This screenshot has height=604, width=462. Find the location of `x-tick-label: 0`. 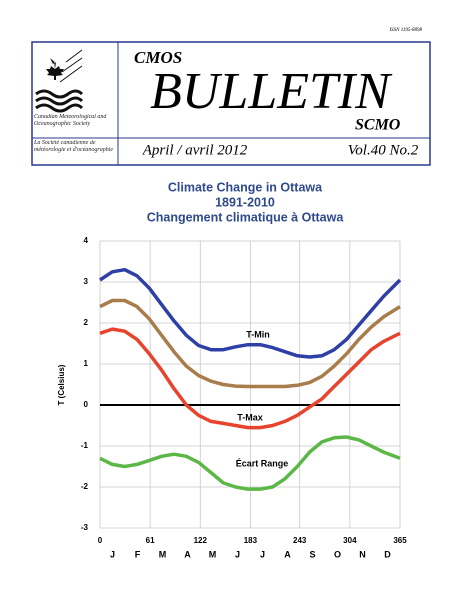

x-tick-label: 0 is located at coordinates (100, 540).